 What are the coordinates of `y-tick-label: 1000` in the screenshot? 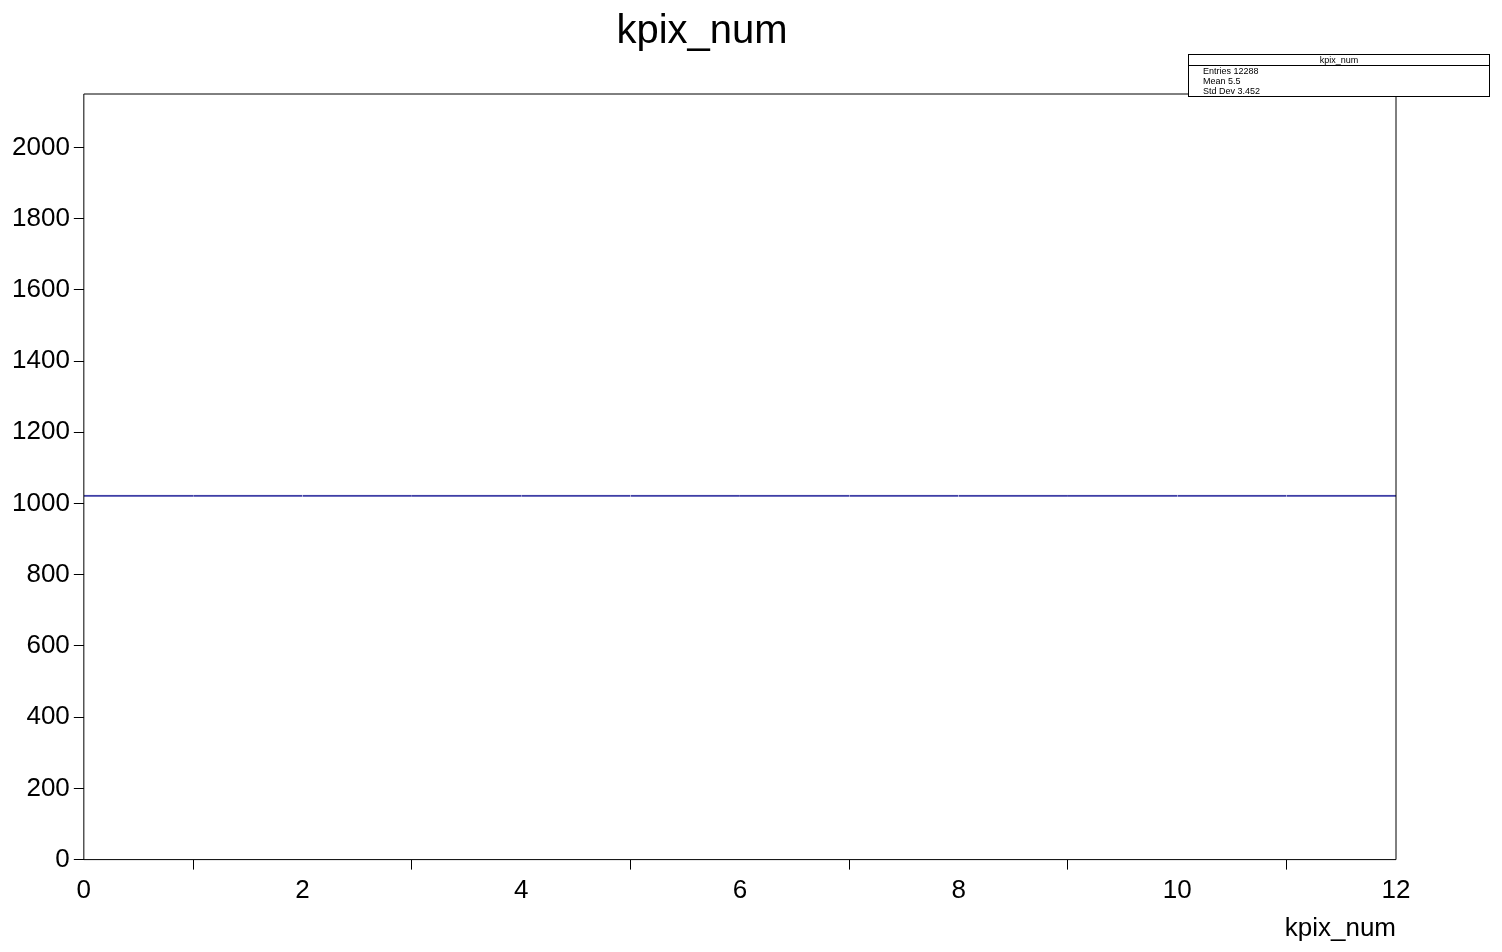 It's located at (41, 501).